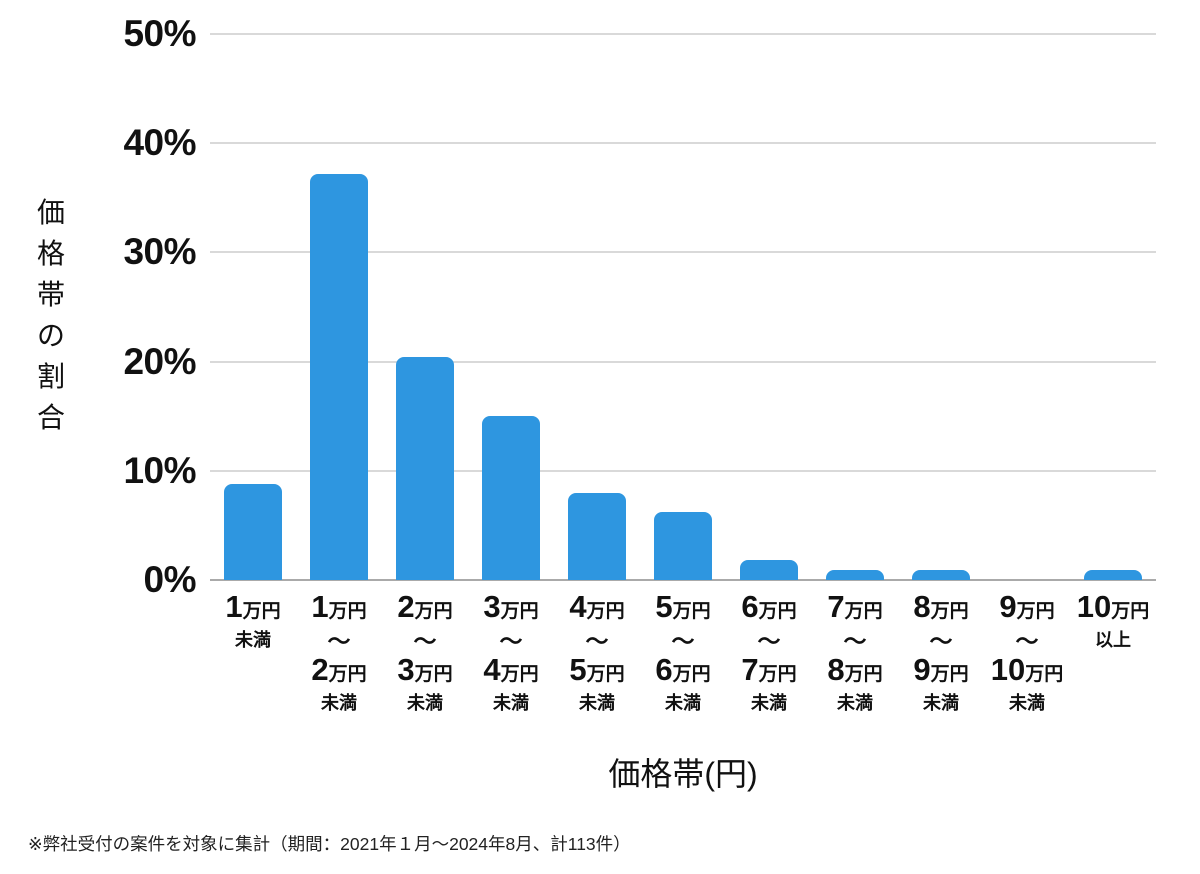 This screenshot has width=1200, height=874. I want to click on x-axis-title: 価格帯(円), so click(683, 774).